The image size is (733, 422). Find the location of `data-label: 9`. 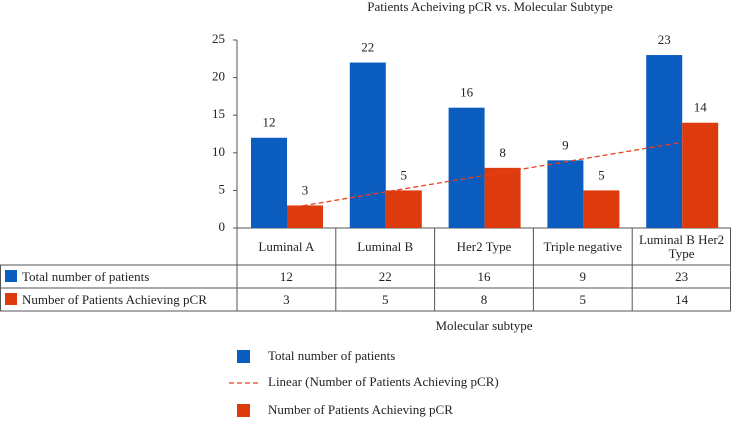

data-label: 9 is located at coordinates (565, 144).